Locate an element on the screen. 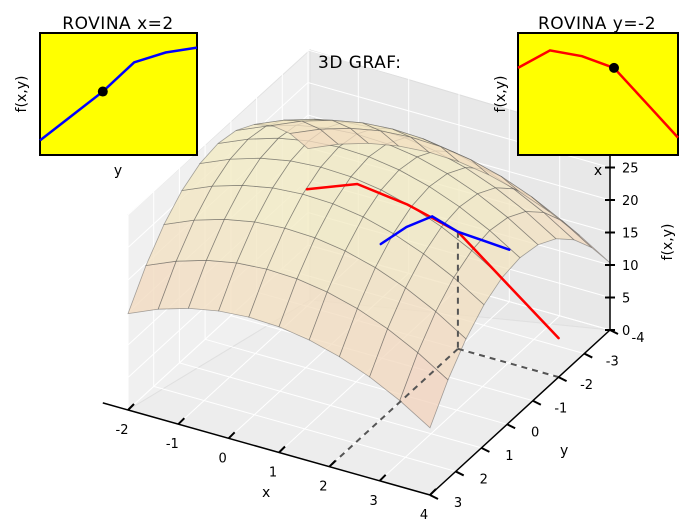 The image size is (692, 530). chart-title: 3D GRAF: is located at coordinates (359, 63).